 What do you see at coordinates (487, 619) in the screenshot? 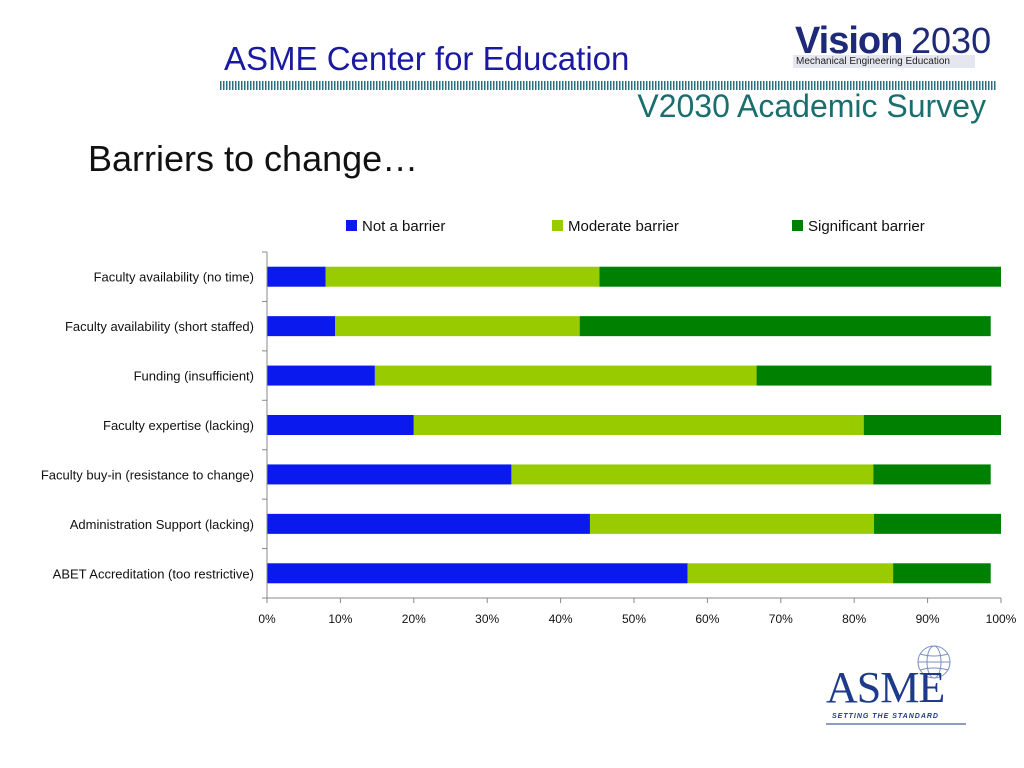
I see `x-tick-label: 30%` at bounding box center [487, 619].